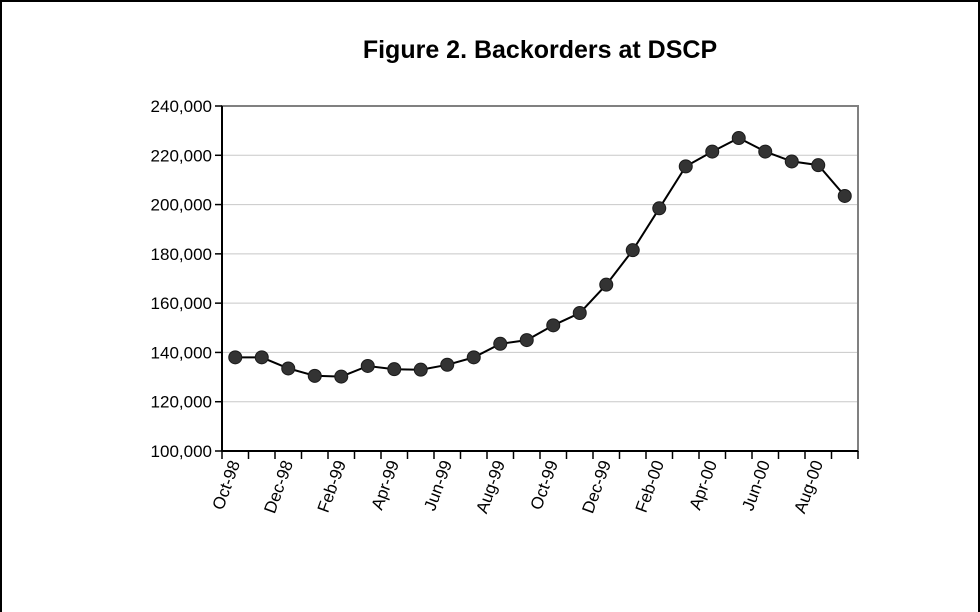 This screenshot has width=980, height=612. What do you see at coordinates (181, 352) in the screenshot?
I see `y-tick-label: 140,000` at bounding box center [181, 352].